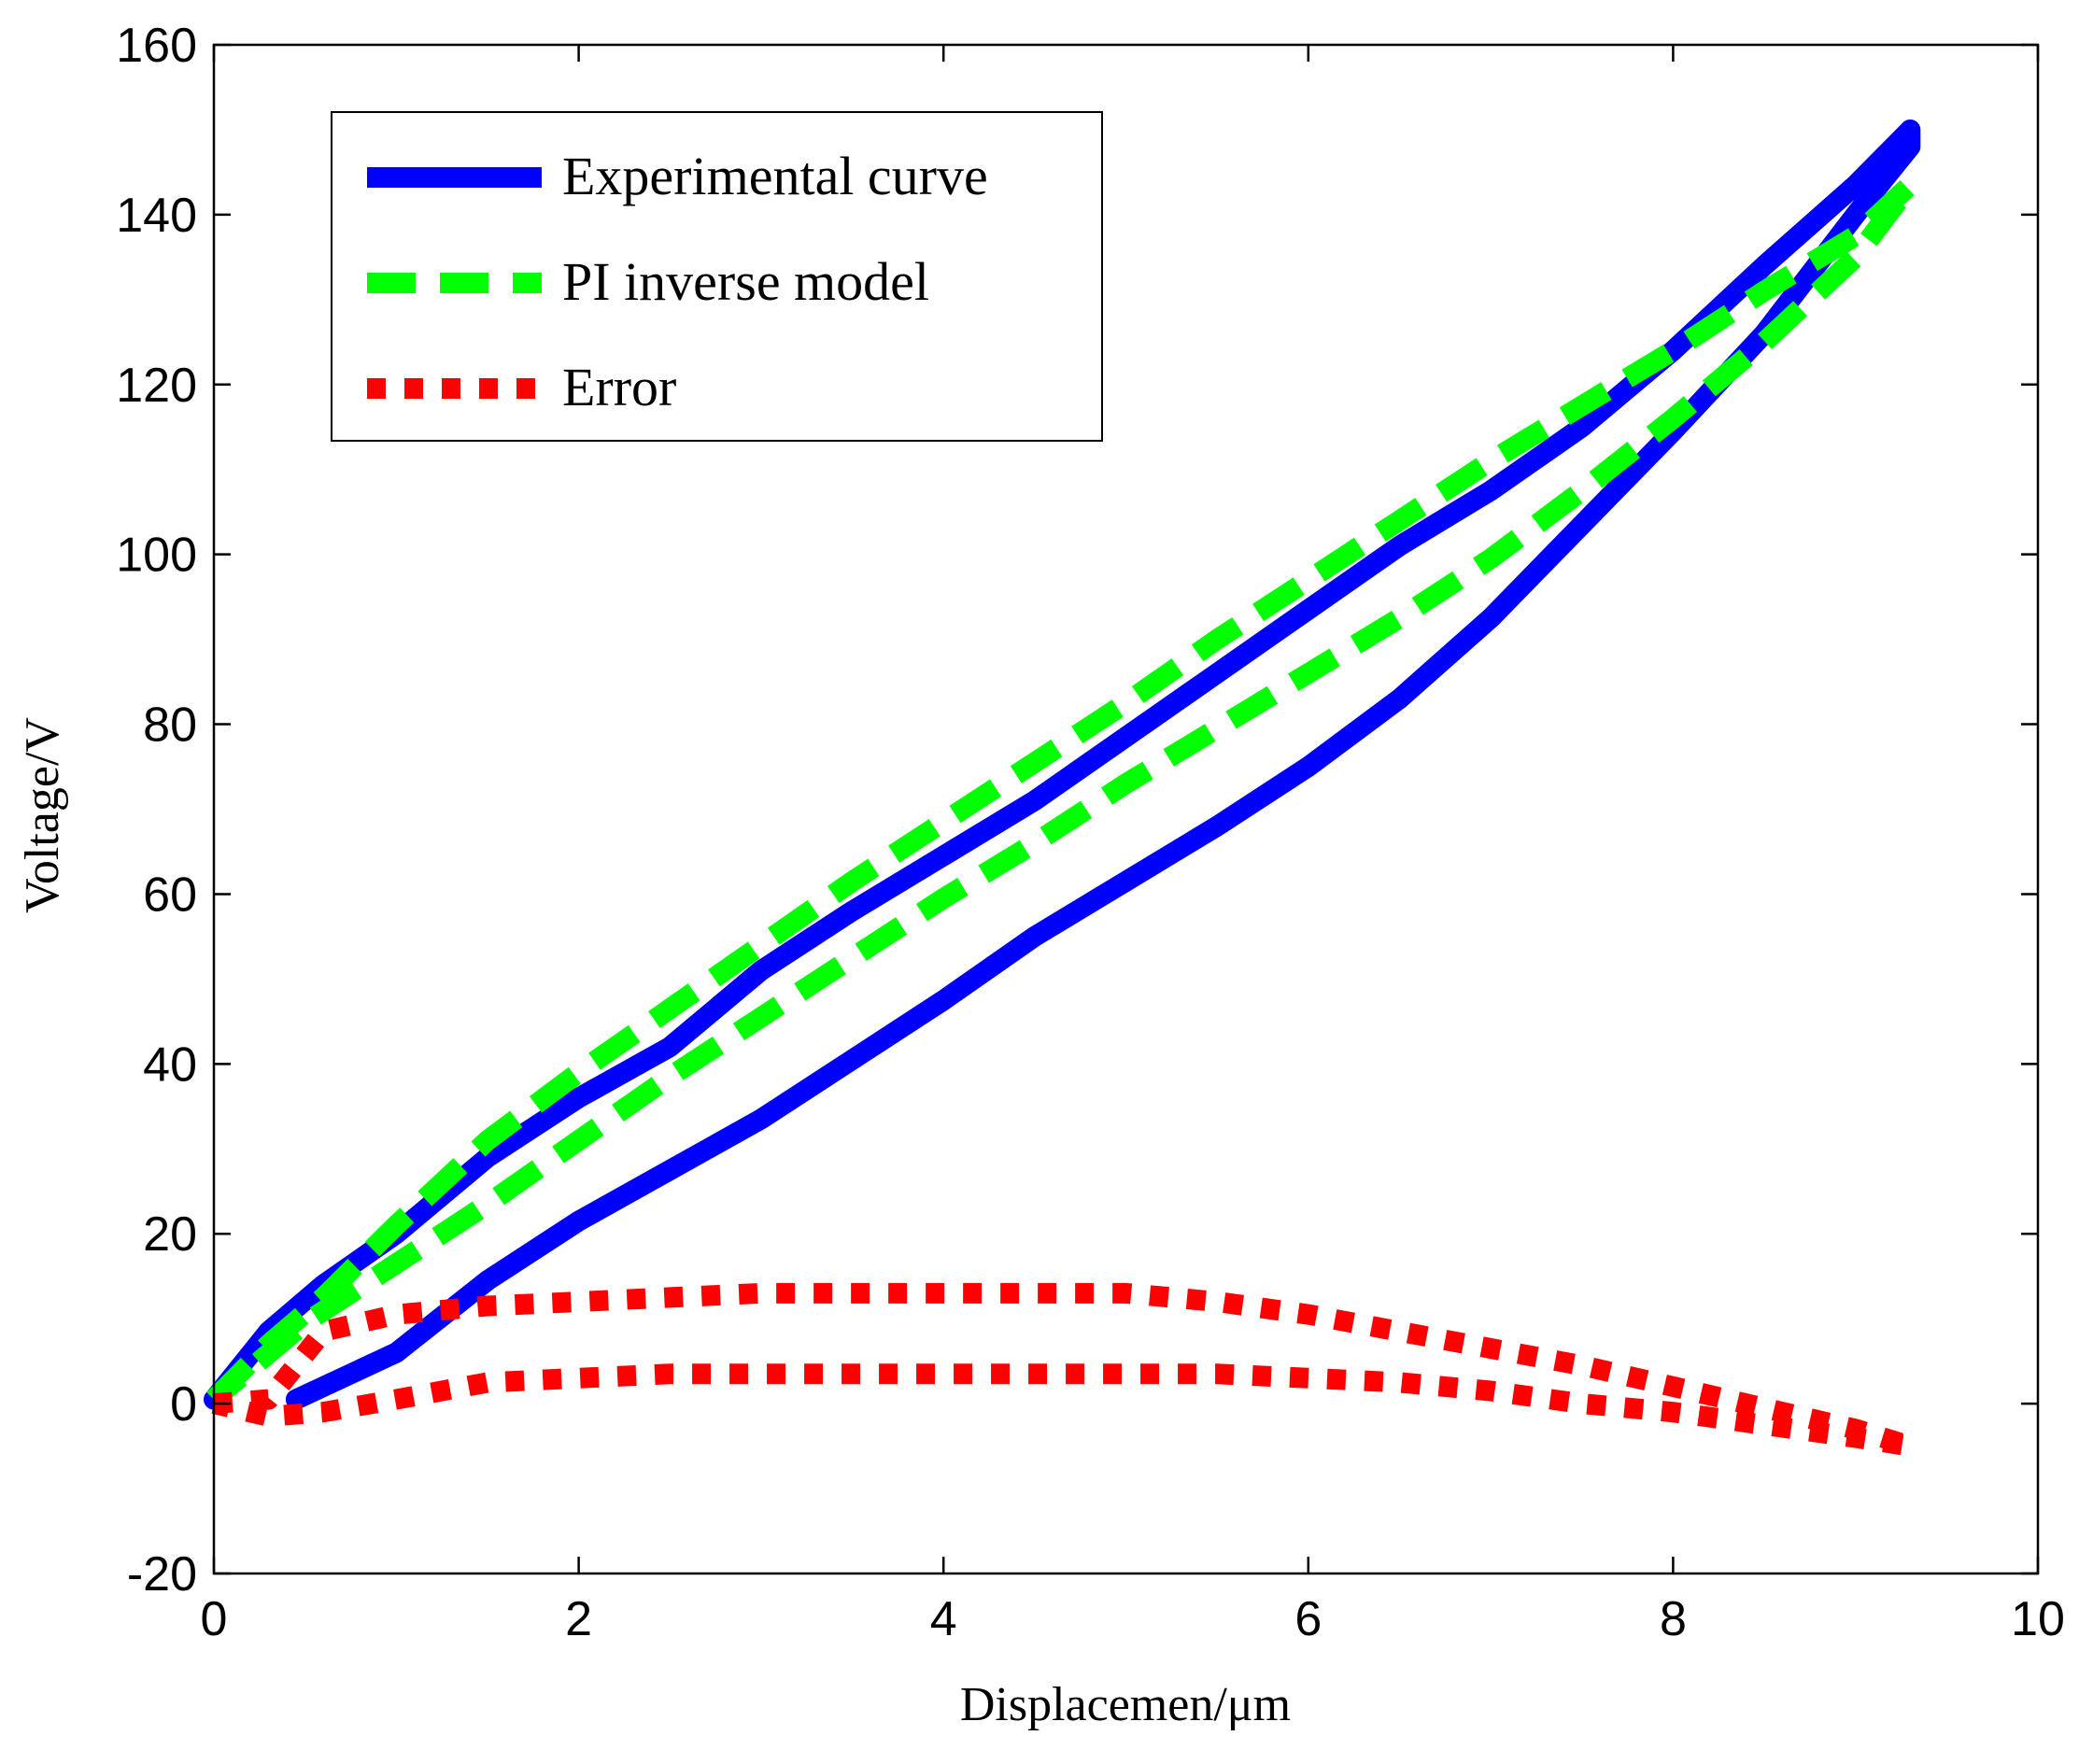  Describe the element at coordinates (1308, 1619) in the screenshot. I see `x-tick-label: 6` at that location.